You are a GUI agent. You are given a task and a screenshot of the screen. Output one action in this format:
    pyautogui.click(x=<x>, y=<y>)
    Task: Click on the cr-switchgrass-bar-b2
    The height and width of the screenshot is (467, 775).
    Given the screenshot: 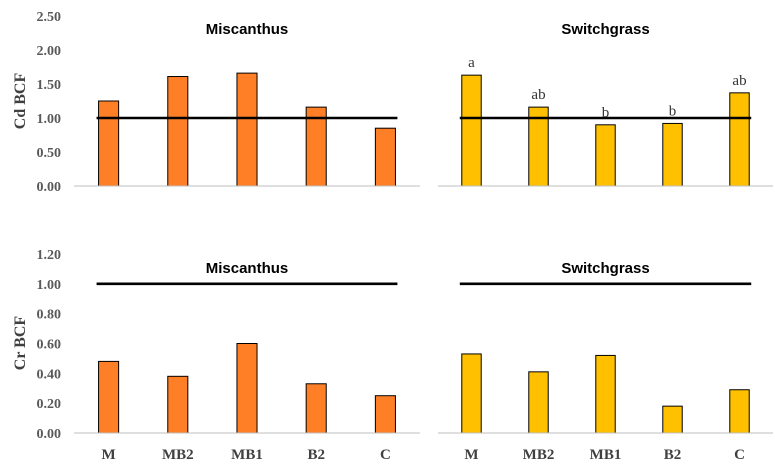 What is the action you would take?
    pyautogui.click(x=672, y=419)
    